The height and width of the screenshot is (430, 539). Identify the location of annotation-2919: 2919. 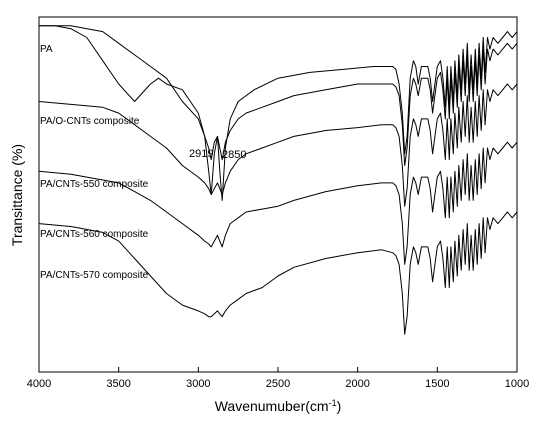
(201, 154).